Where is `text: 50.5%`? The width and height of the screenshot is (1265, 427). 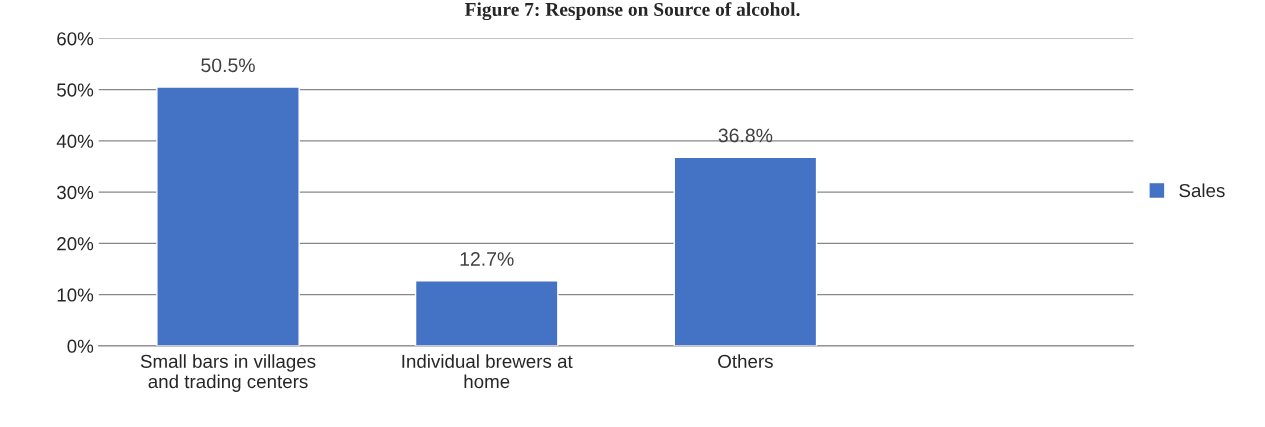
text: 50.5% is located at coordinates (228, 65).